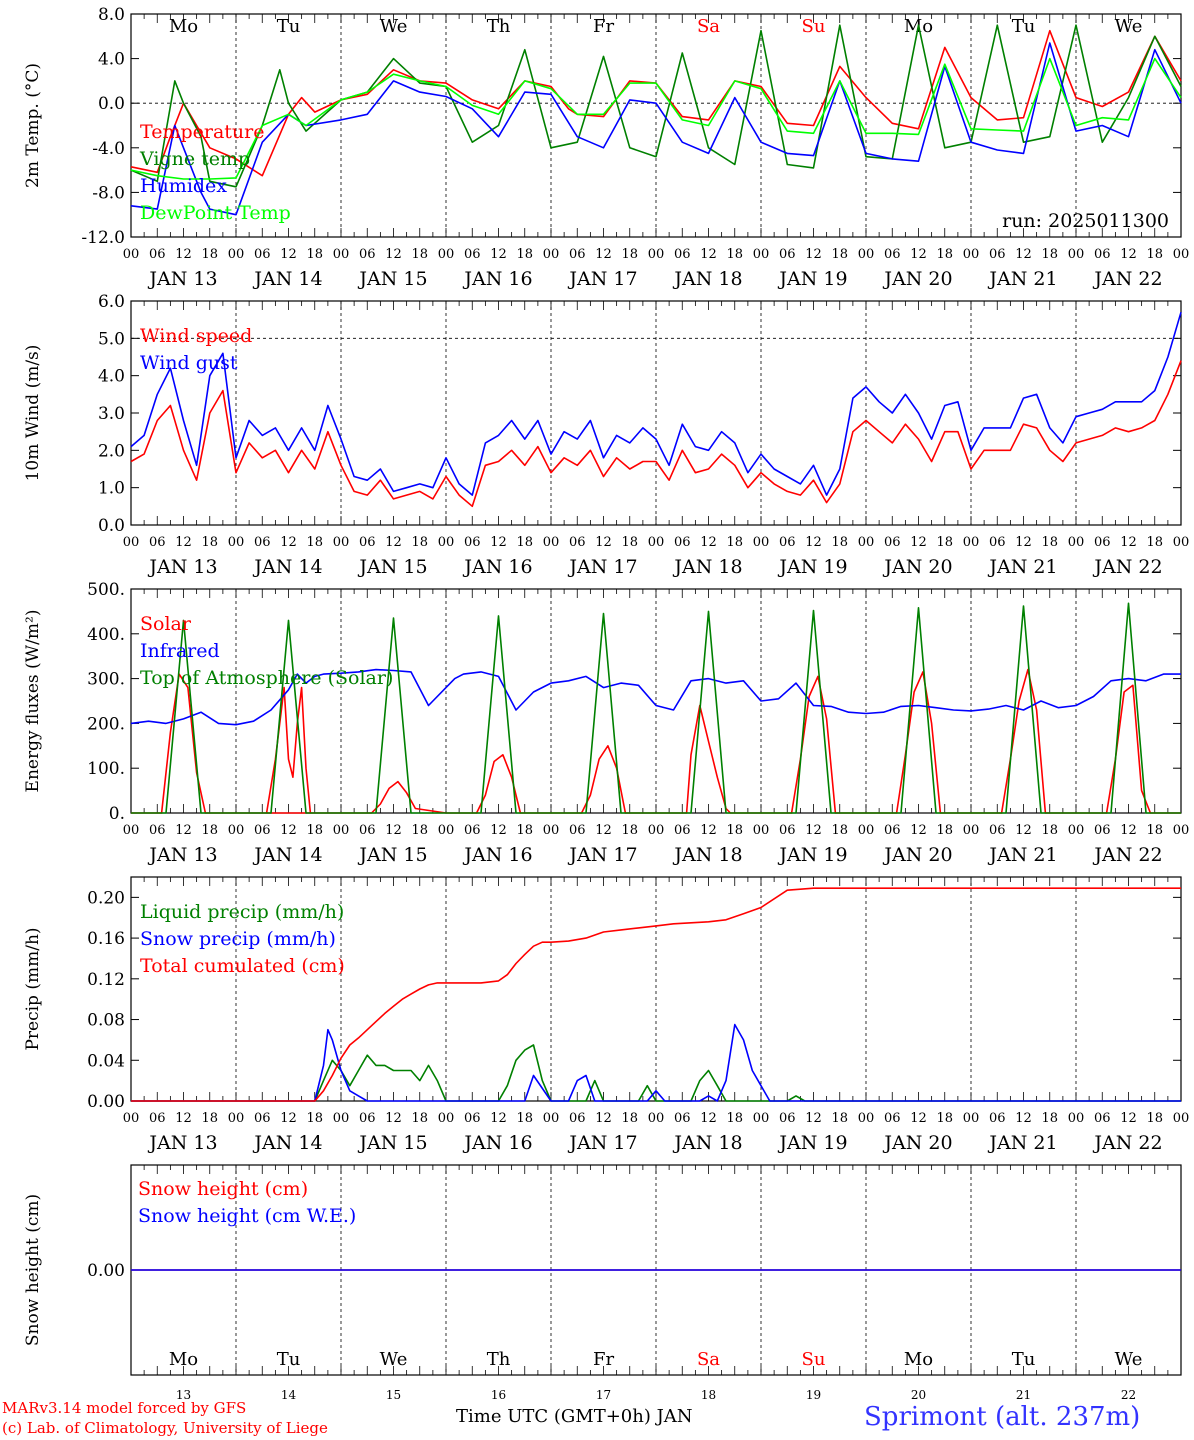 The image size is (1194, 1440). What do you see at coordinates (196, 336) in the screenshot?
I see `legend-entry: Wind speed` at bounding box center [196, 336].